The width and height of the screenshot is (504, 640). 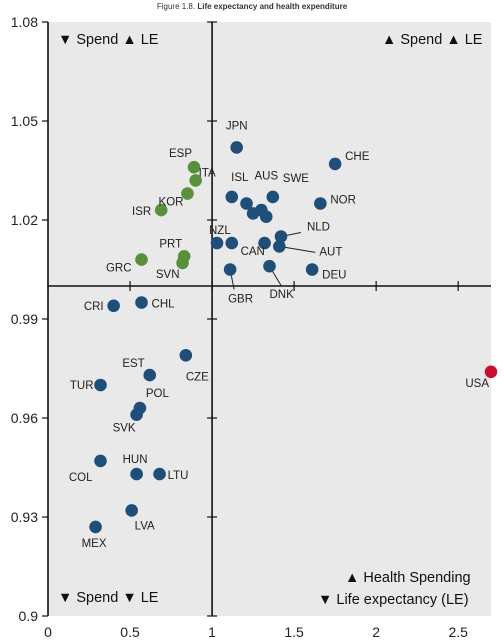 I want to click on point-label-aut: AUT, so click(x=330, y=252).